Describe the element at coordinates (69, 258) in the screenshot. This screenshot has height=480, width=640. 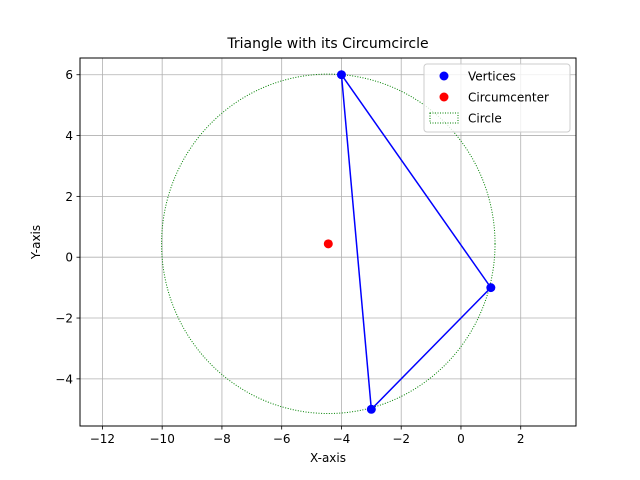
I see `y-tick-label-2: 0` at that location.